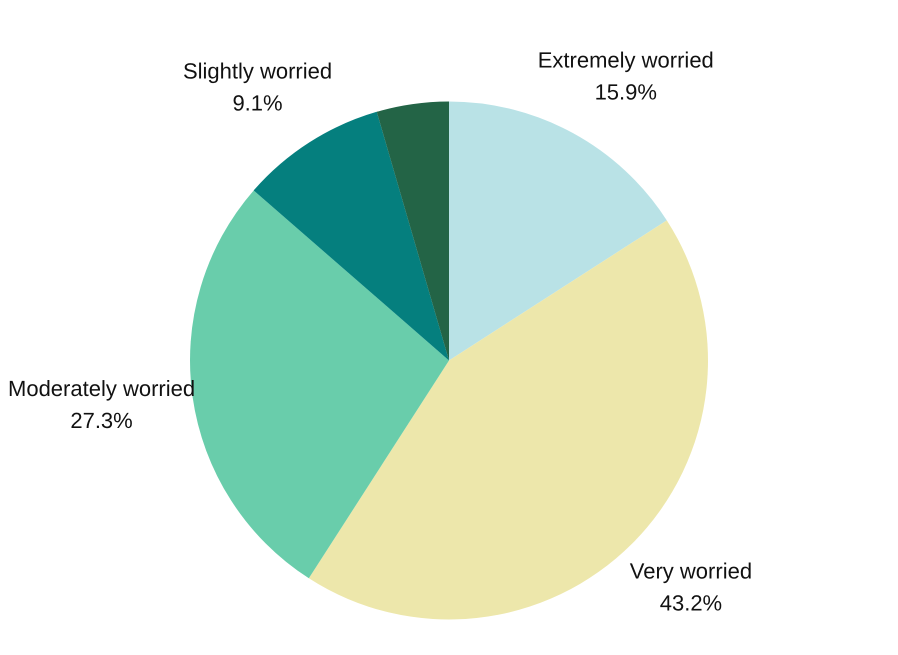  What do you see at coordinates (101, 421) in the screenshot?
I see `data-label: 27.3%` at bounding box center [101, 421].